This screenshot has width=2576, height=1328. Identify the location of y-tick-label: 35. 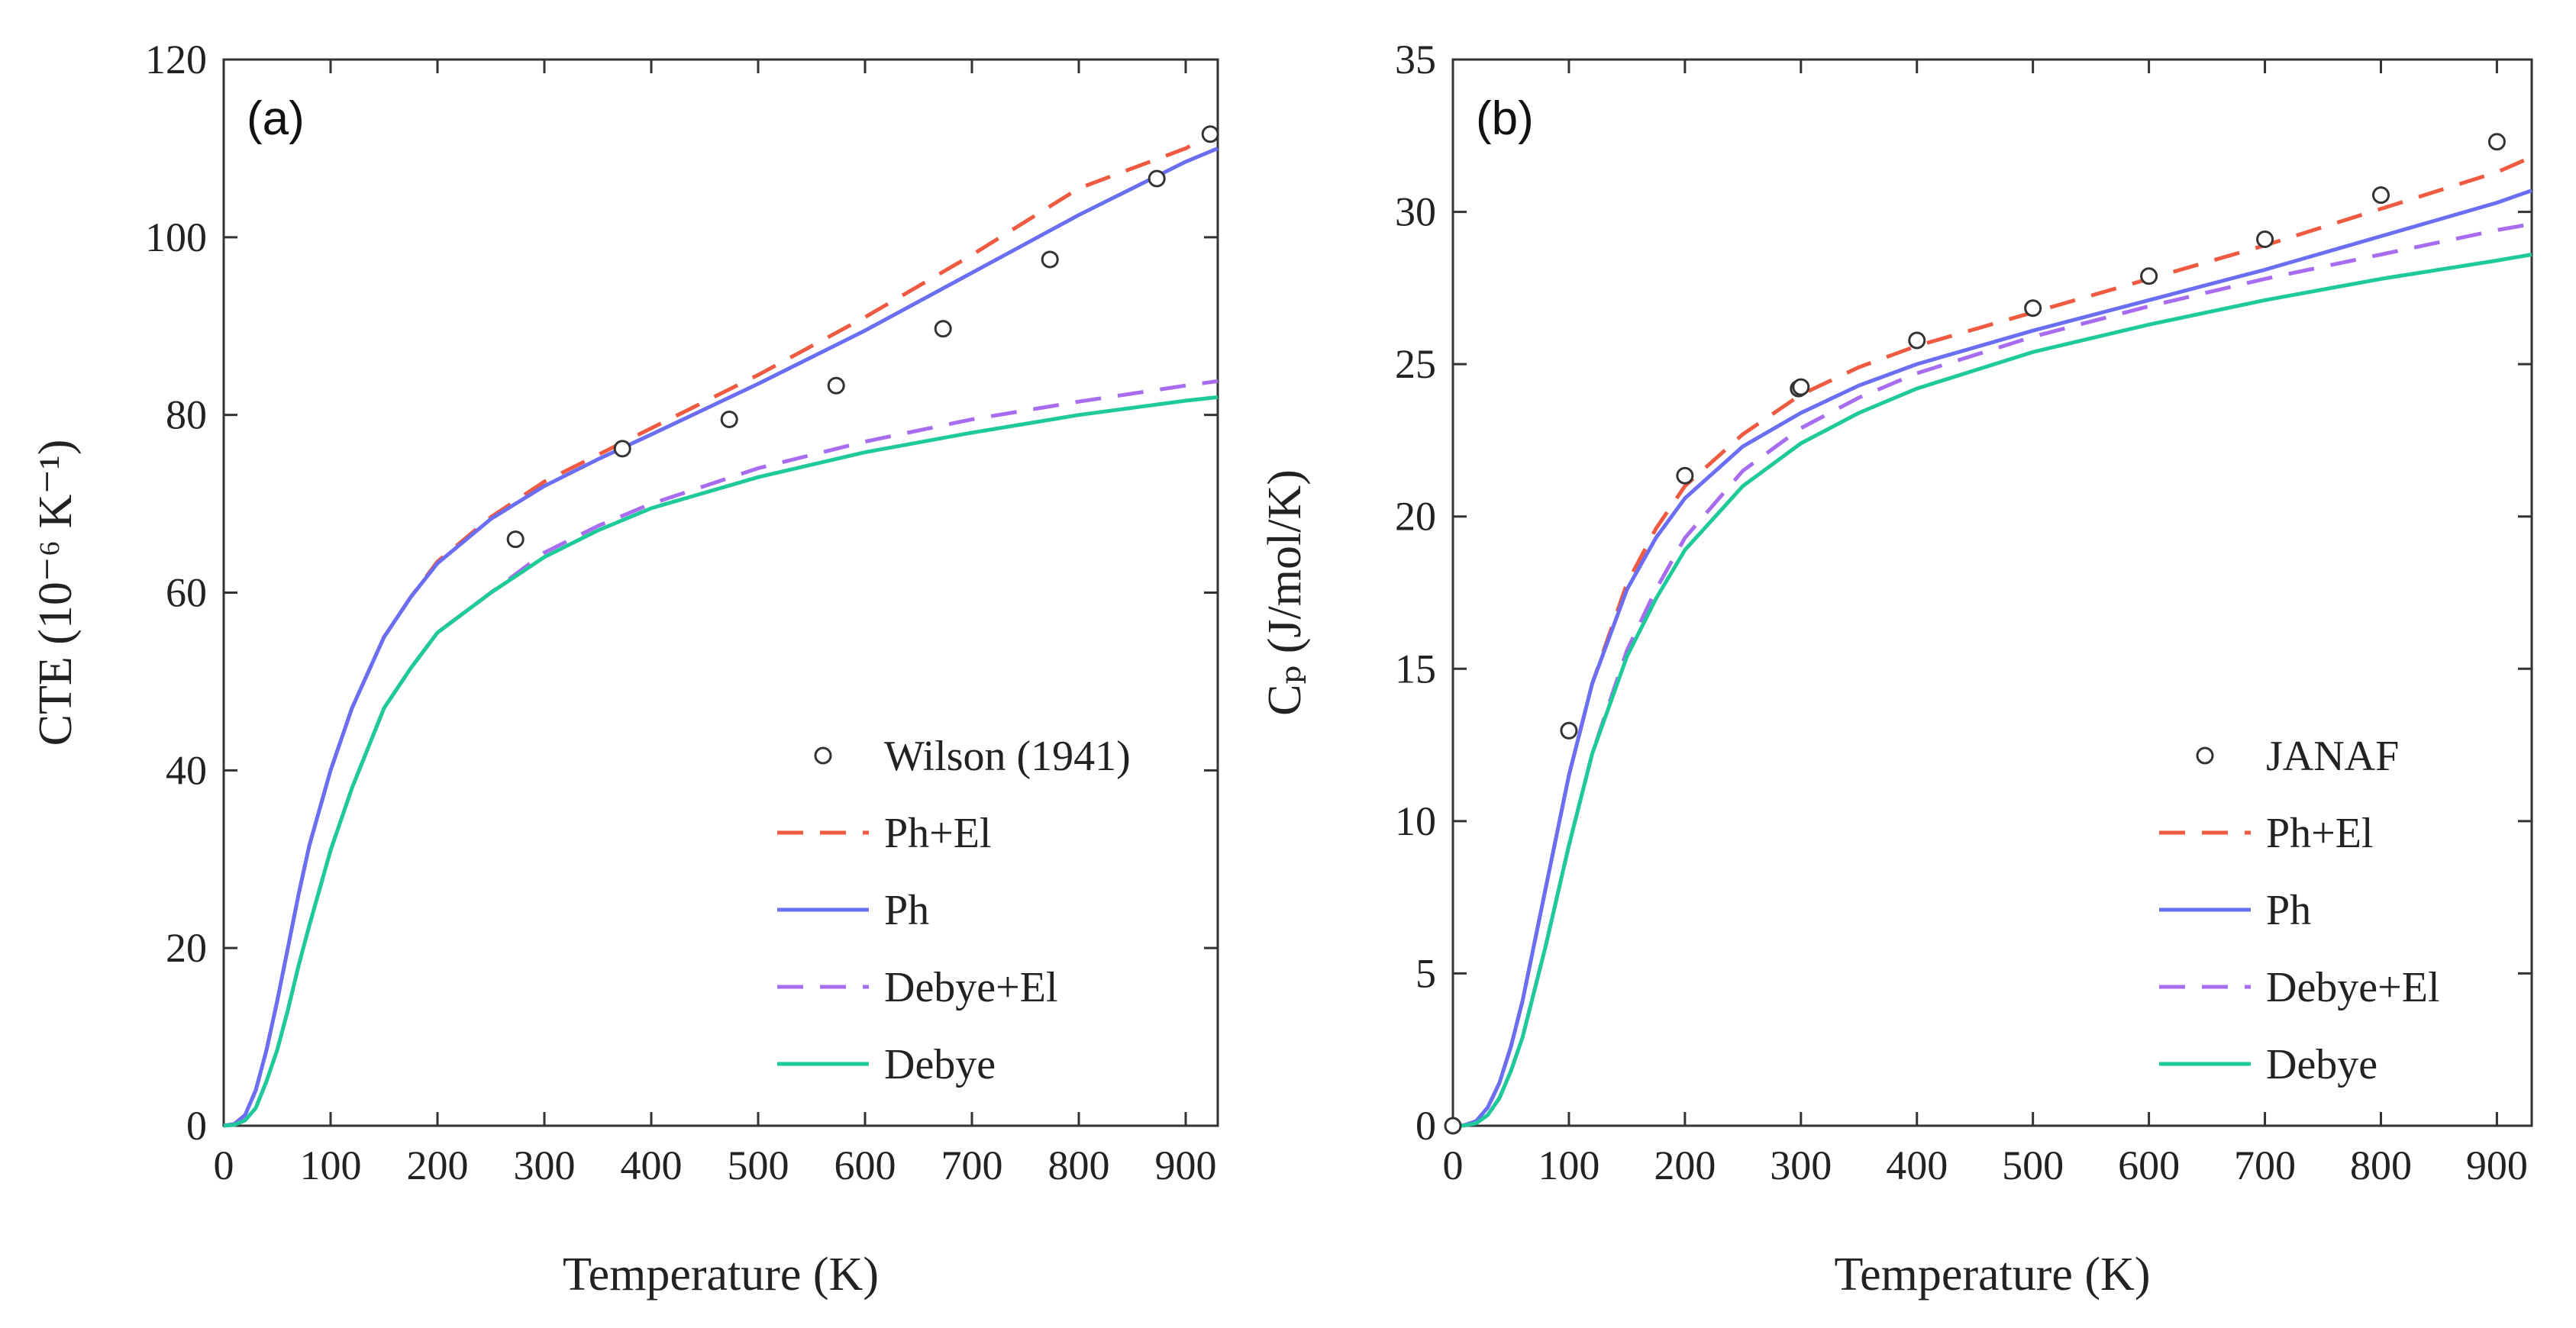
(1415, 60).